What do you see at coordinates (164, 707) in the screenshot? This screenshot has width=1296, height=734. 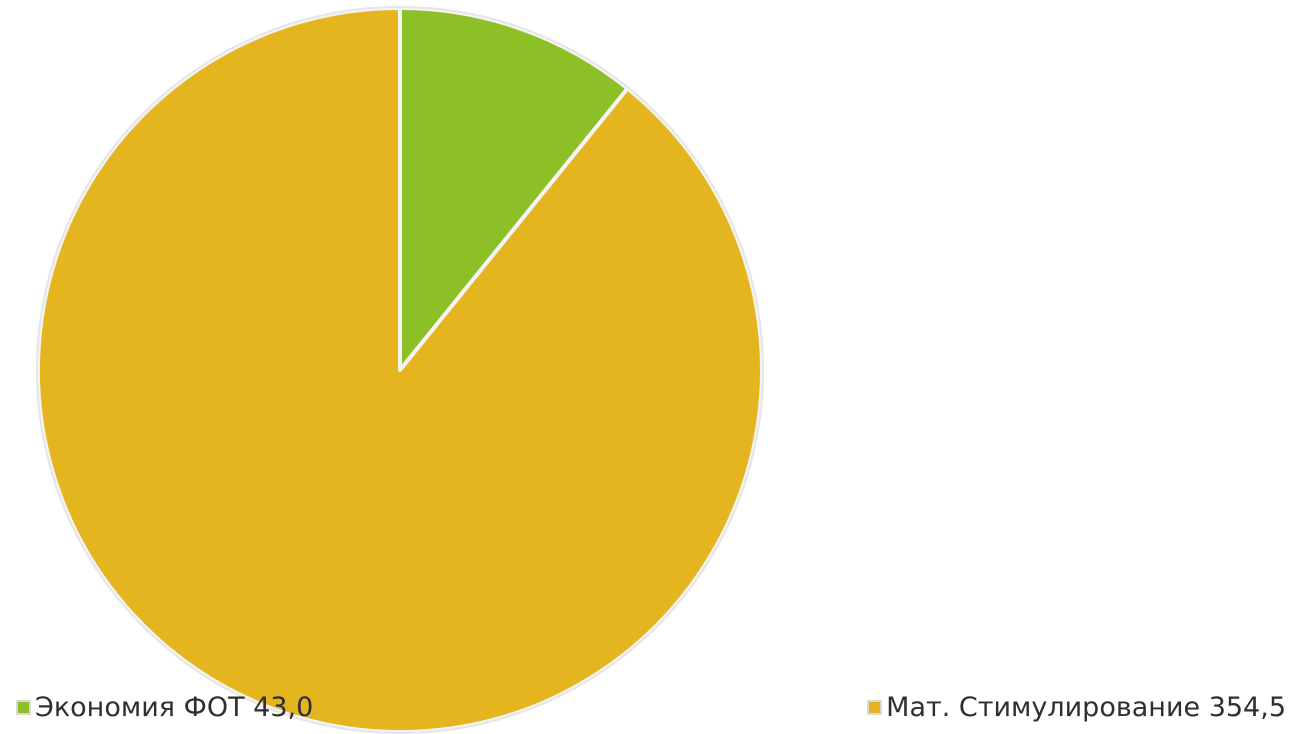 I see `legend-item-economy: Экономия ФОТ 43,0` at bounding box center [164, 707].